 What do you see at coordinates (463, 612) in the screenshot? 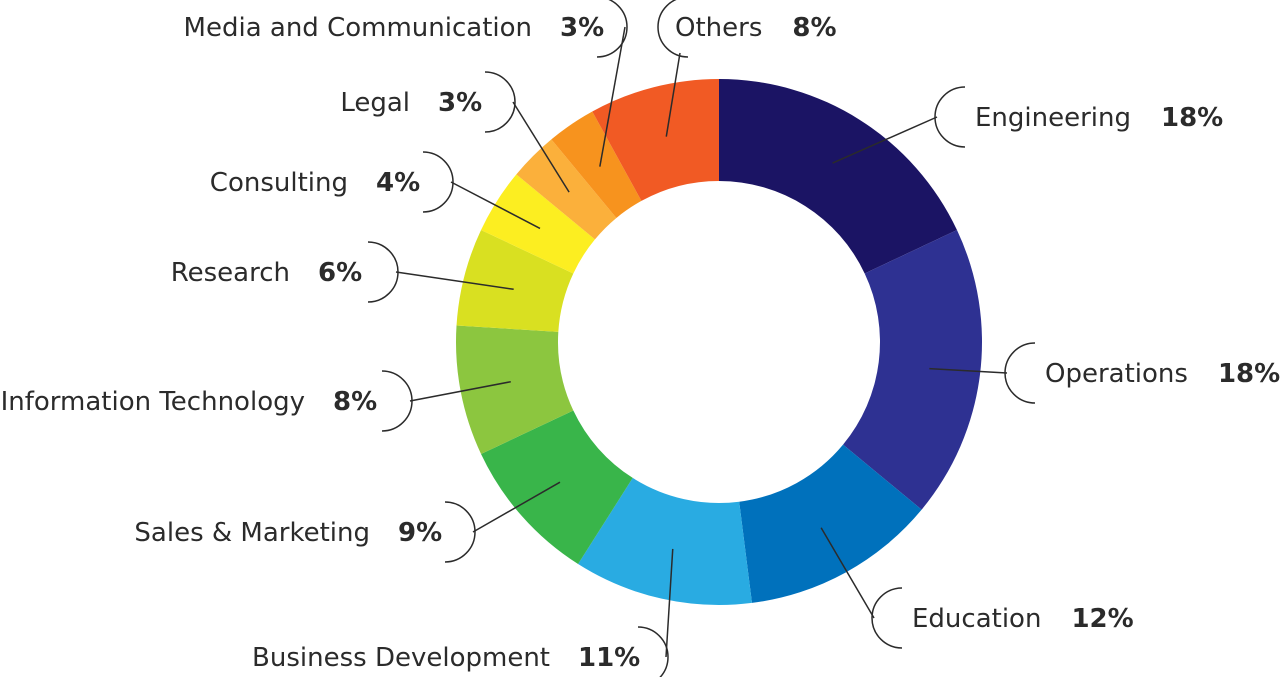
I see `label-business-development: Business Development 11%` at bounding box center [463, 612].